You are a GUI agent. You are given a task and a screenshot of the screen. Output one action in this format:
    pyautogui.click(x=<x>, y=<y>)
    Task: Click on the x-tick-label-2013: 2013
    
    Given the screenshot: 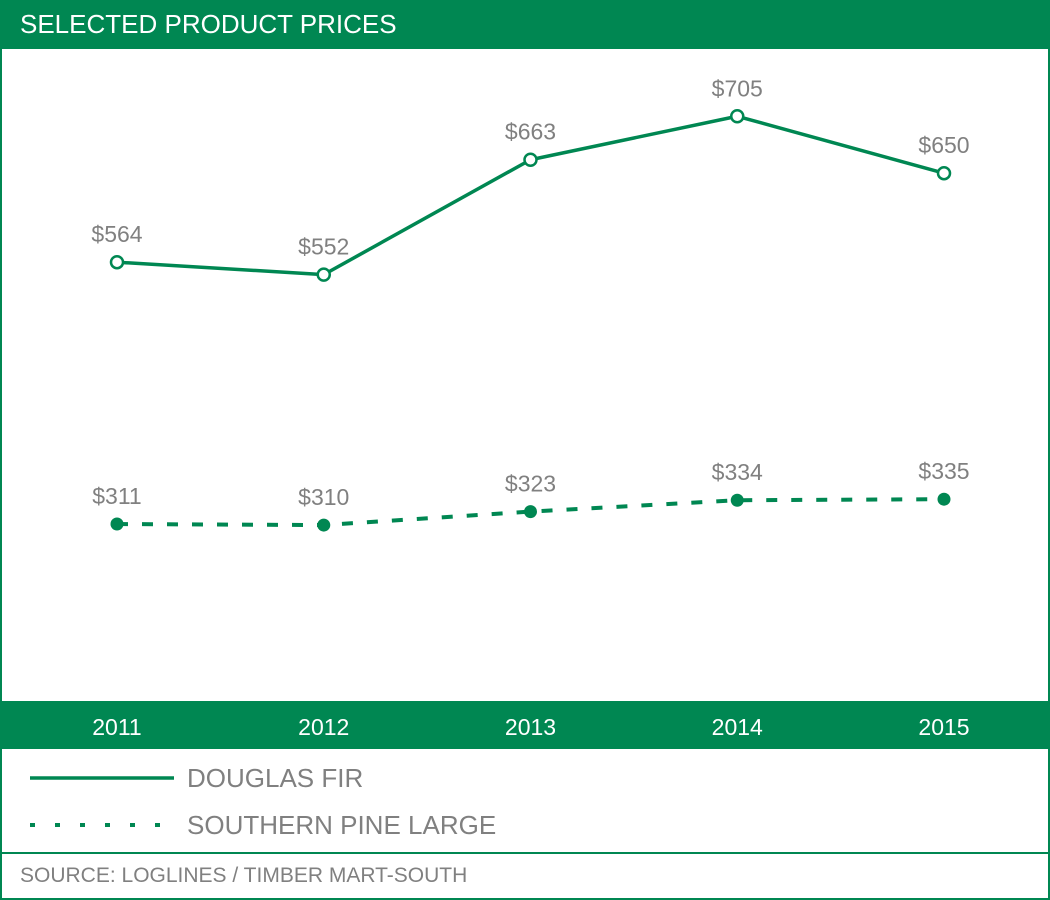 What is the action you would take?
    pyautogui.click(x=530, y=727)
    